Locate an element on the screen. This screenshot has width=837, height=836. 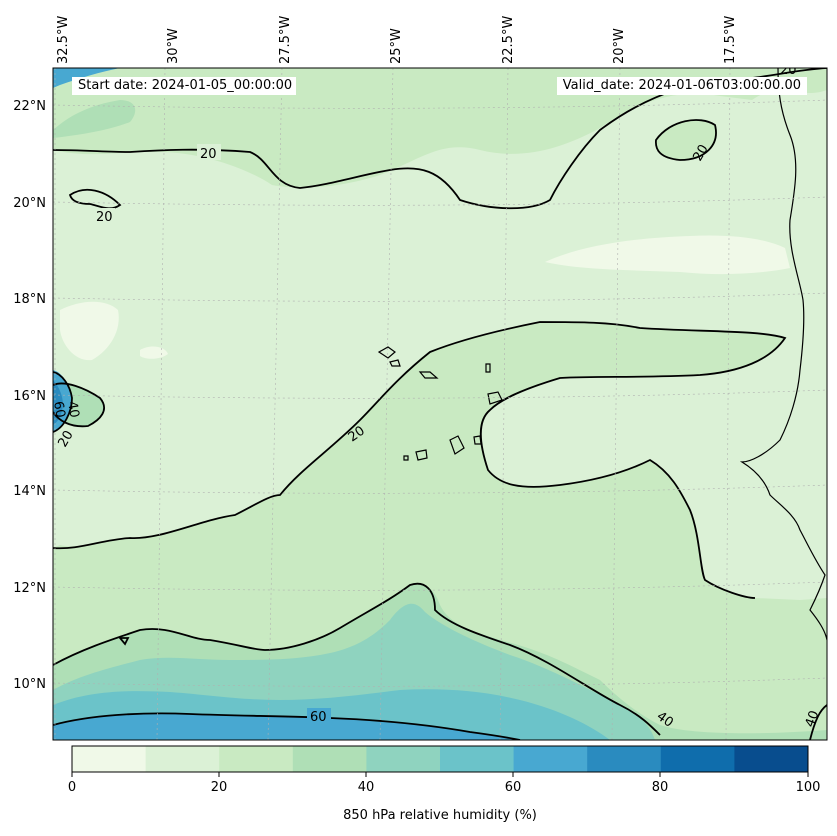
contour-40-west is located at coordinates (79, 405).